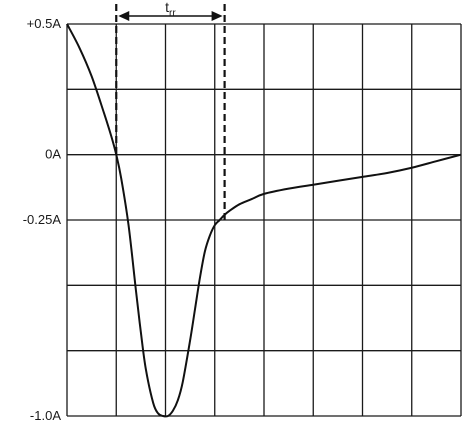  Describe the element at coordinates (217, 16) in the screenshot. I see `trr-arrow-head-right` at that location.